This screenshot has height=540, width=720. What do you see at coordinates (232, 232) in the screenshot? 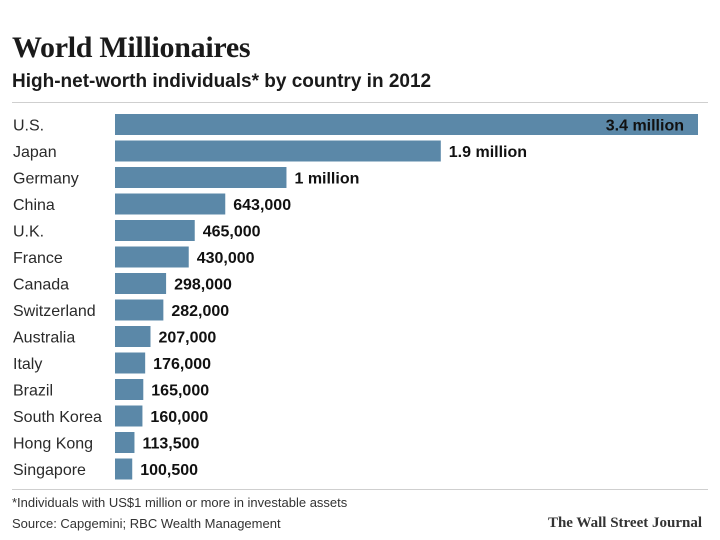
I see `value-label-u-k: 465,000` at bounding box center [232, 232].